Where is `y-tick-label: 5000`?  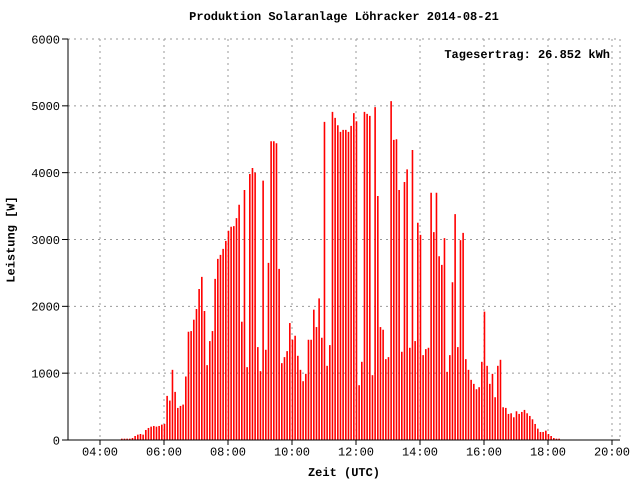
y-tick-label: 5000 is located at coordinates (45, 107).